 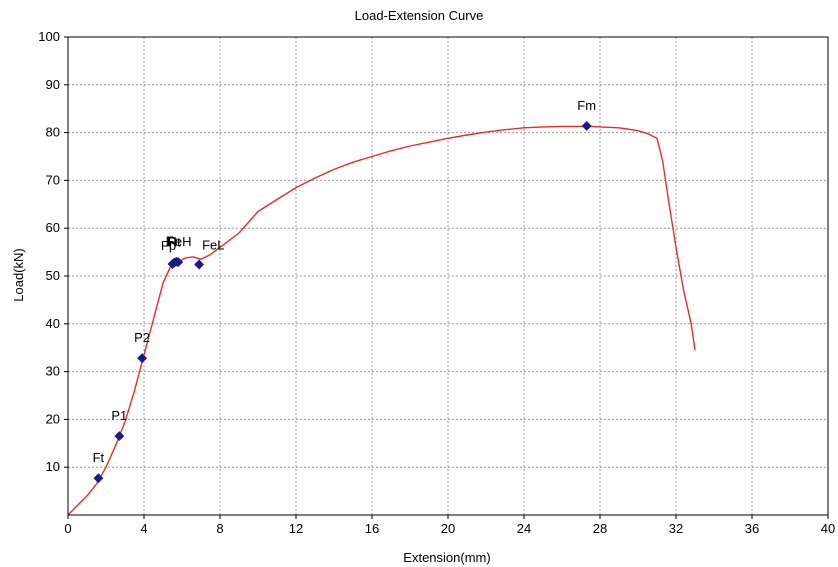 What do you see at coordinates (600, 528) in the screenshot?
I see `x-tick-label: 28` at bounding box center [600, 528].